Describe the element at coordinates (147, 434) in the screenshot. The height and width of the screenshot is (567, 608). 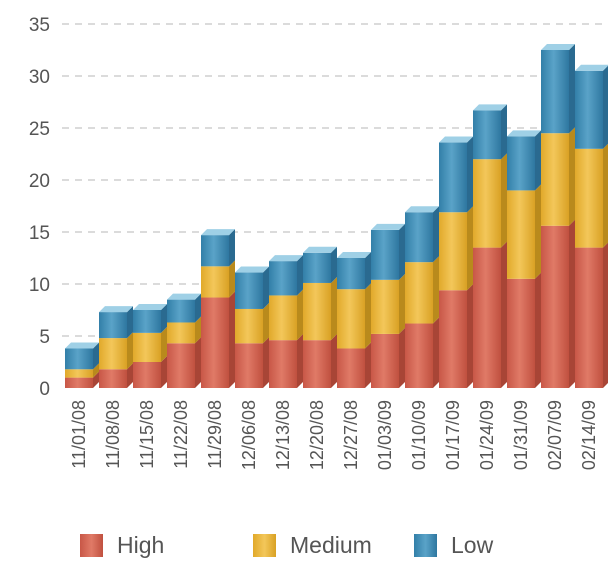
I see `x-tick-label: 11/15/08` at that location.